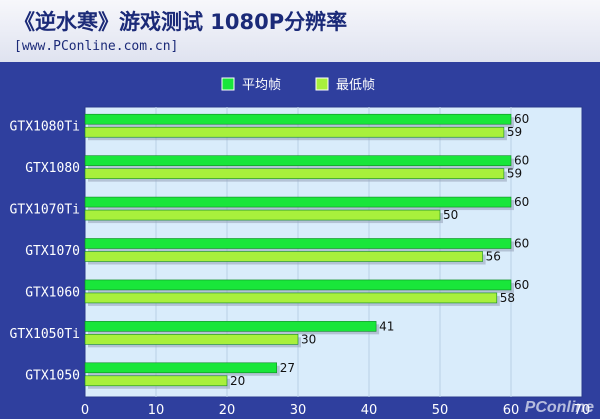  What do you see at coordinates (291, 298) in the screenshot?
I see `bar-min-GTX1060` at bounding box center [291, 298].